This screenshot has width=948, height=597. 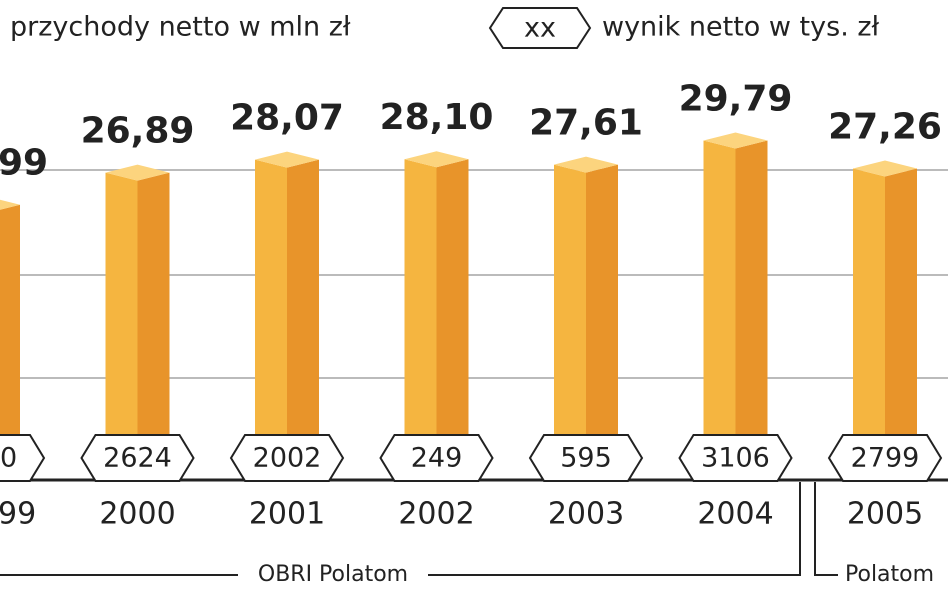 I want to click on legend-revenue: przychody netto w mln zł, so click(x=180, y=27).